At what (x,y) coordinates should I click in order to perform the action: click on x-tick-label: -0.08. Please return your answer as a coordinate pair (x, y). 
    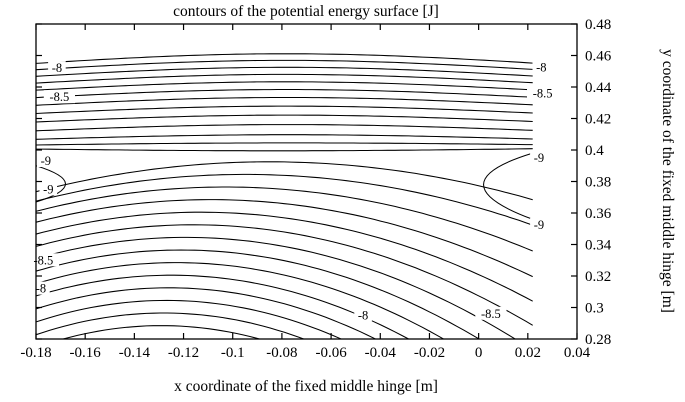
    Looking at the image, I should click on (281, 353).